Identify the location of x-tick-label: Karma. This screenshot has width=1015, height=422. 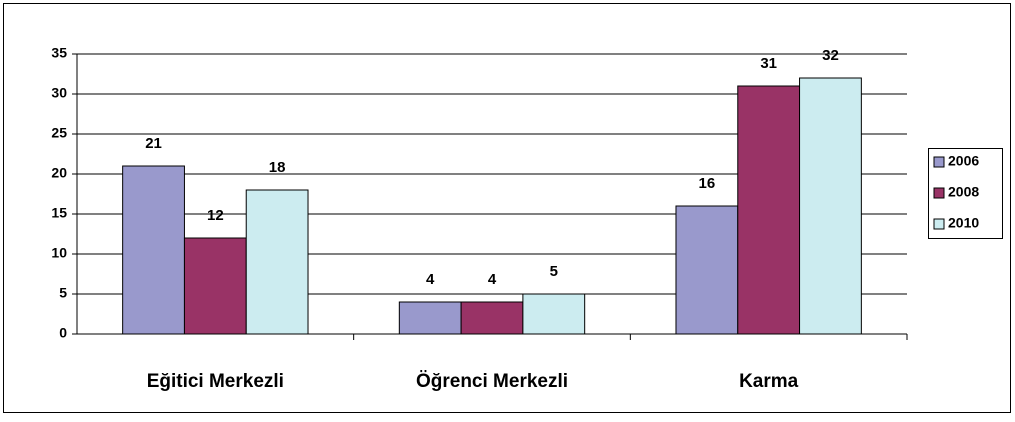
(769, 381).